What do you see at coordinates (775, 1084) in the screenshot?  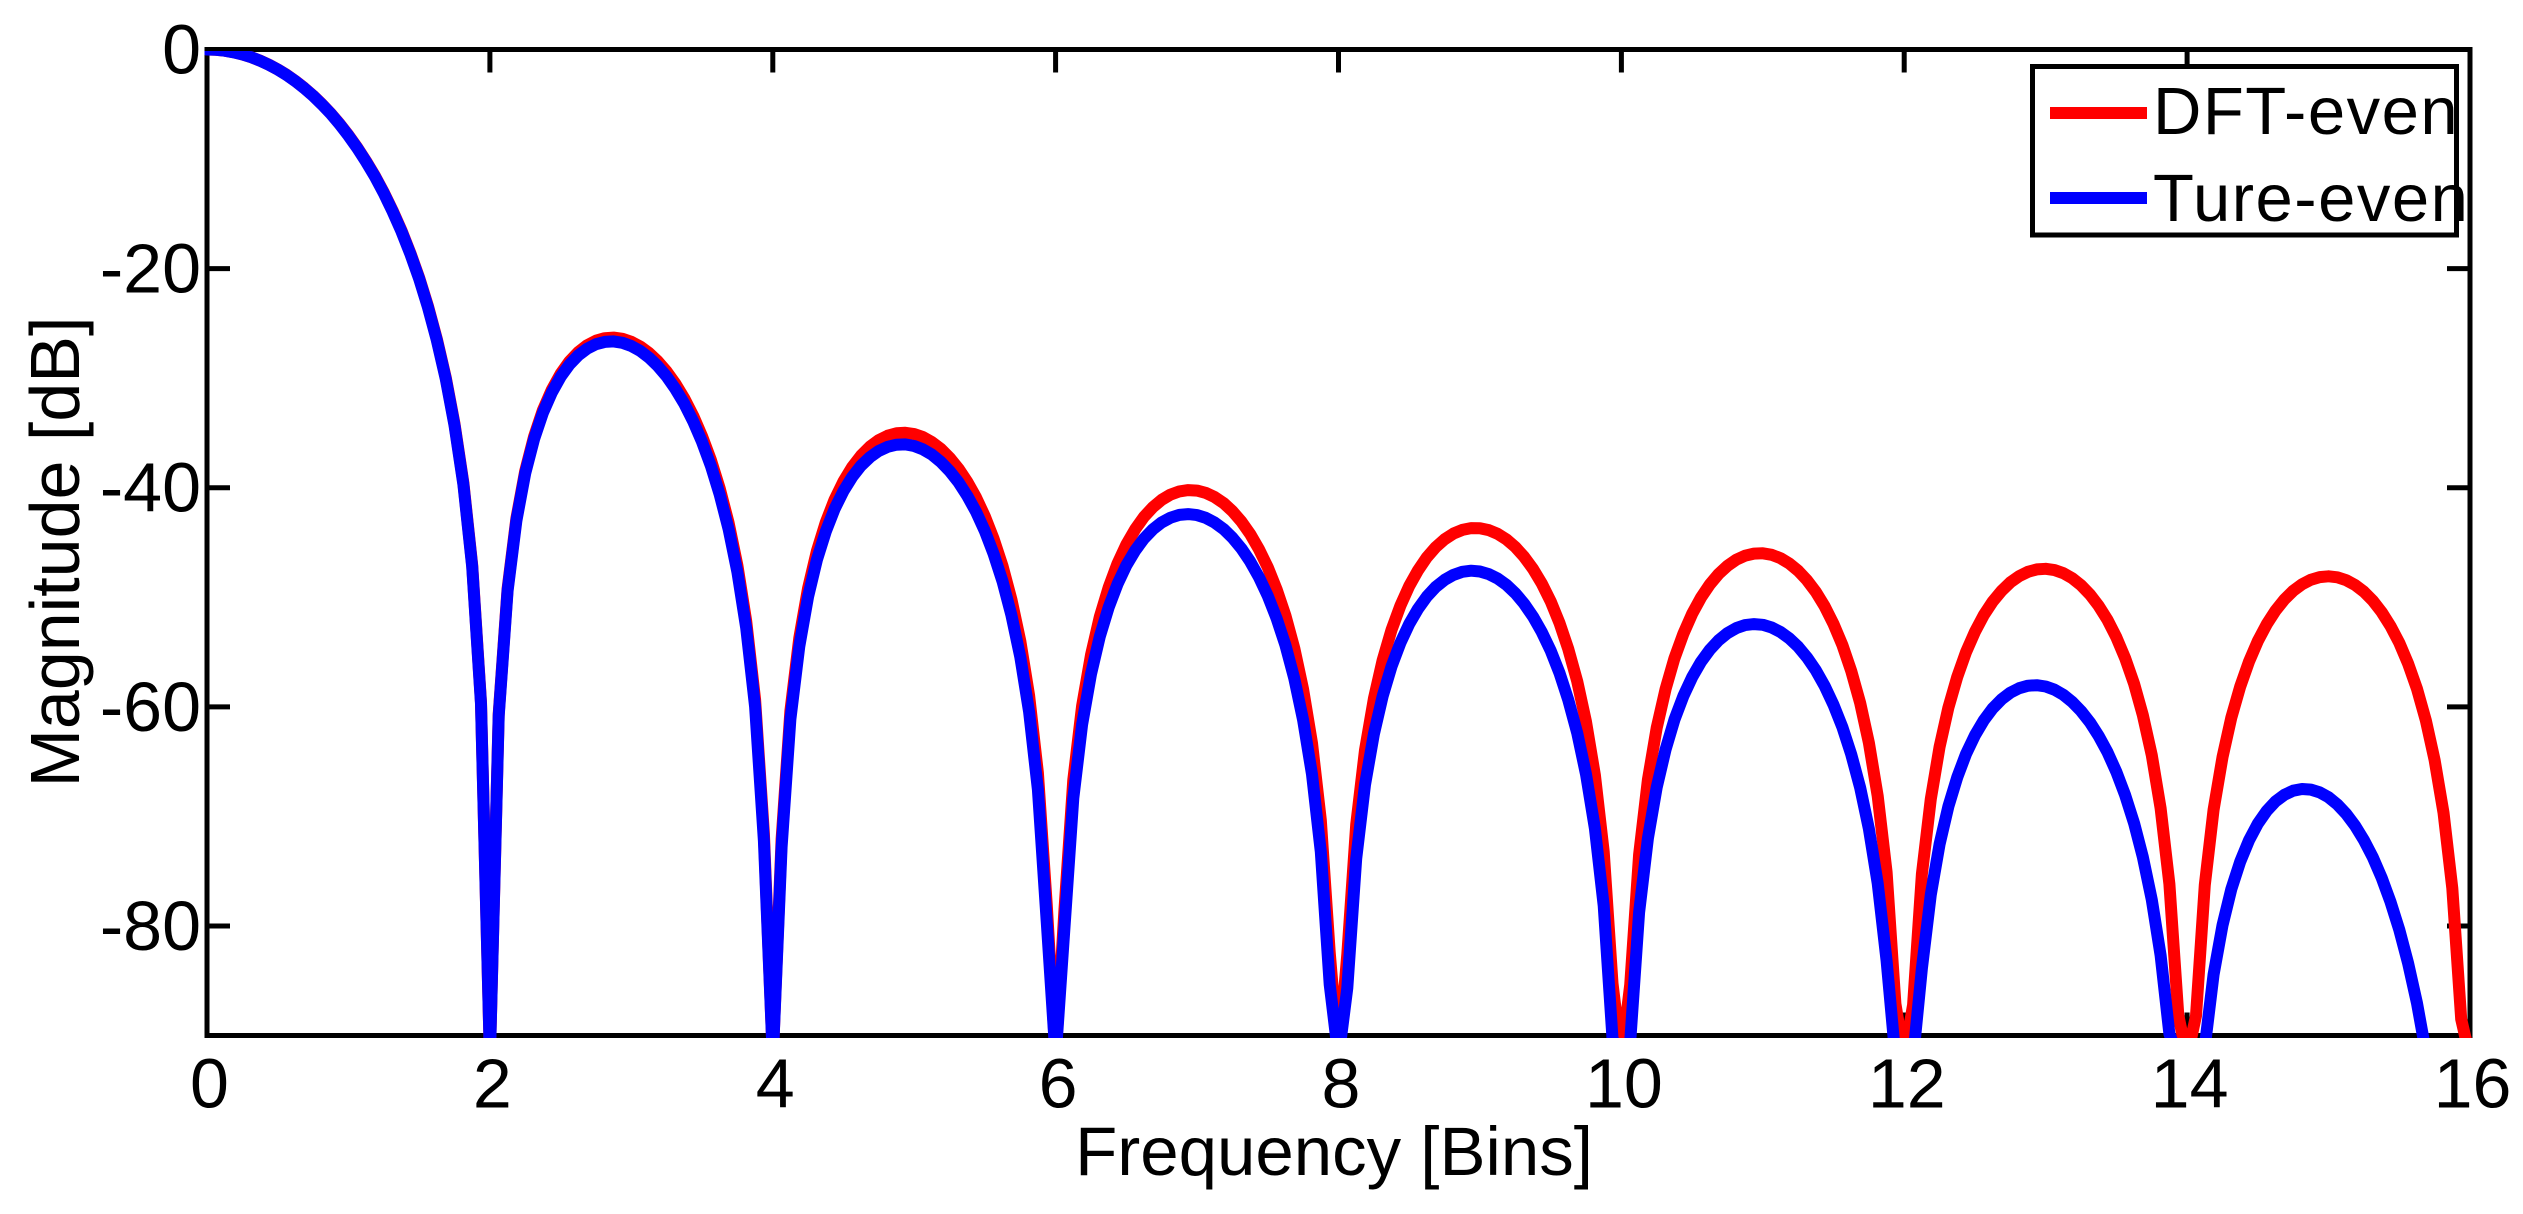 I see `svg-text: 4` at bounding box center [775, 1084].